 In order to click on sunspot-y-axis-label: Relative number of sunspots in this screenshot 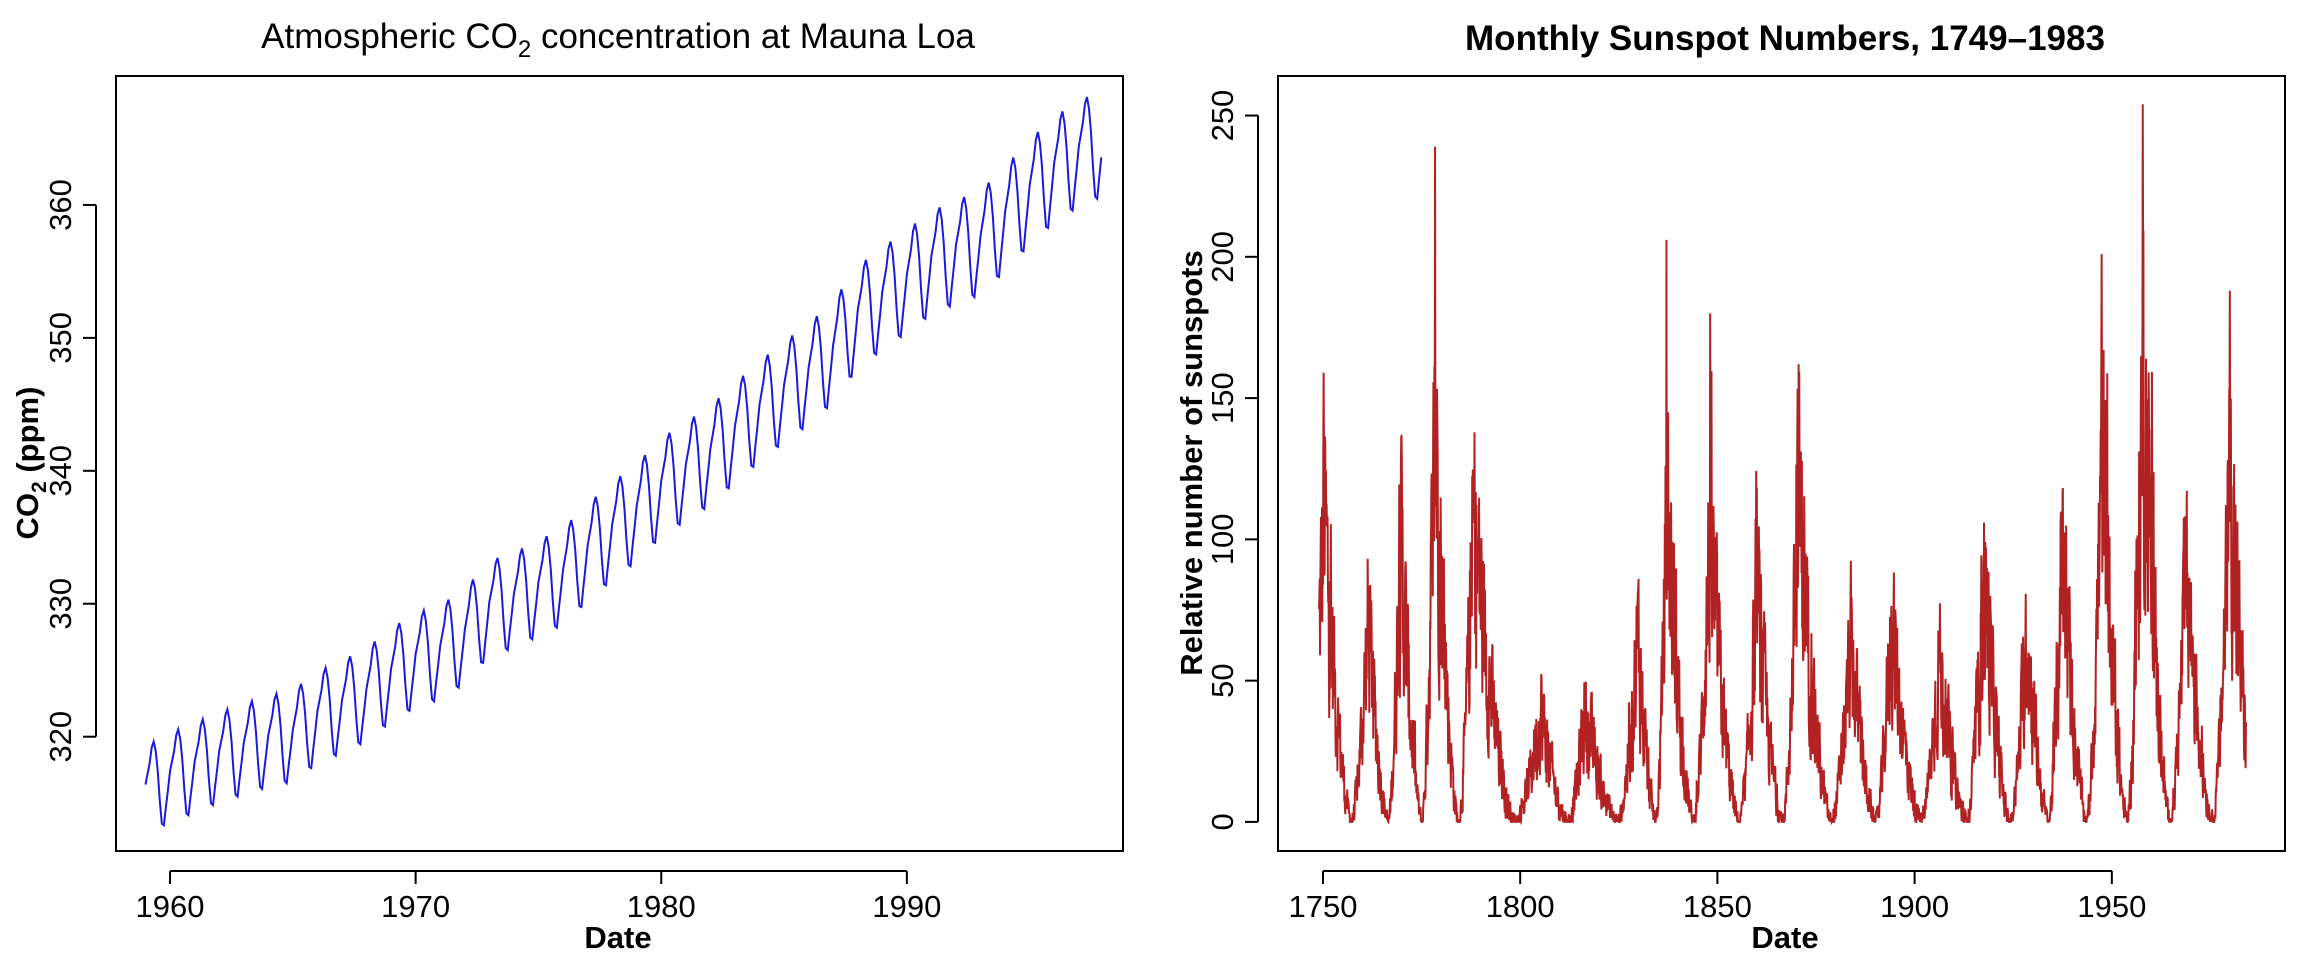, I will do `click(1191, 462)`.